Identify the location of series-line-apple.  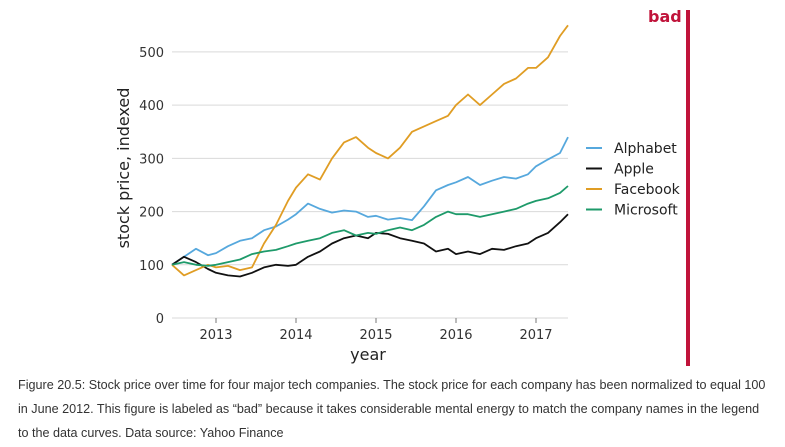
(370, 245).